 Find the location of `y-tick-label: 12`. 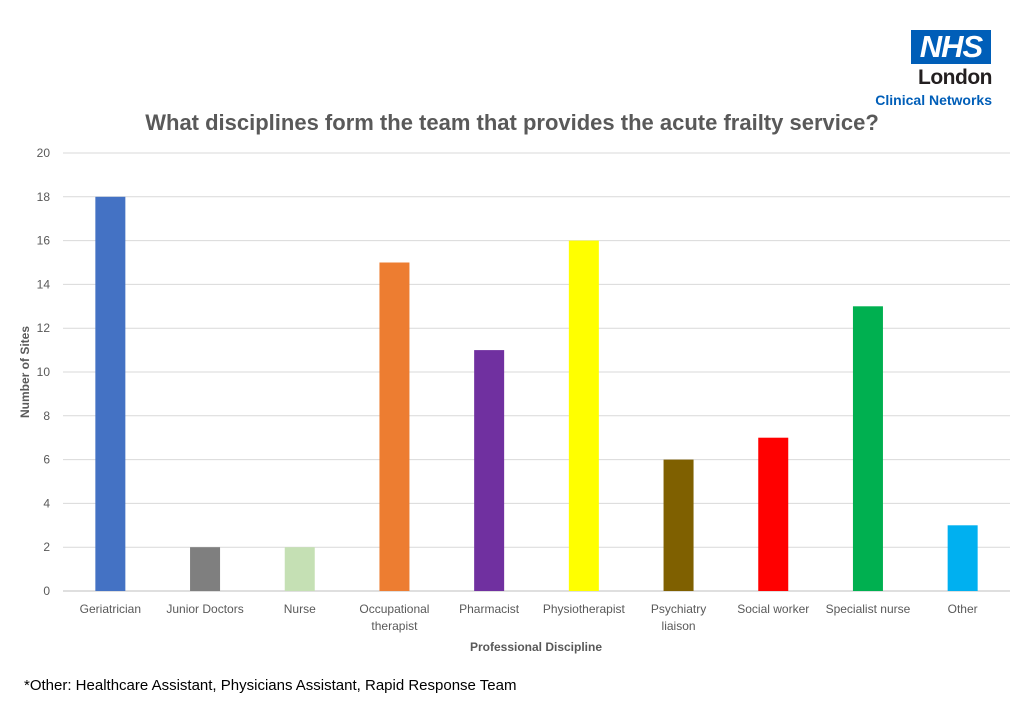

y-tick-label: 12 is located at coordinates (44, 328).